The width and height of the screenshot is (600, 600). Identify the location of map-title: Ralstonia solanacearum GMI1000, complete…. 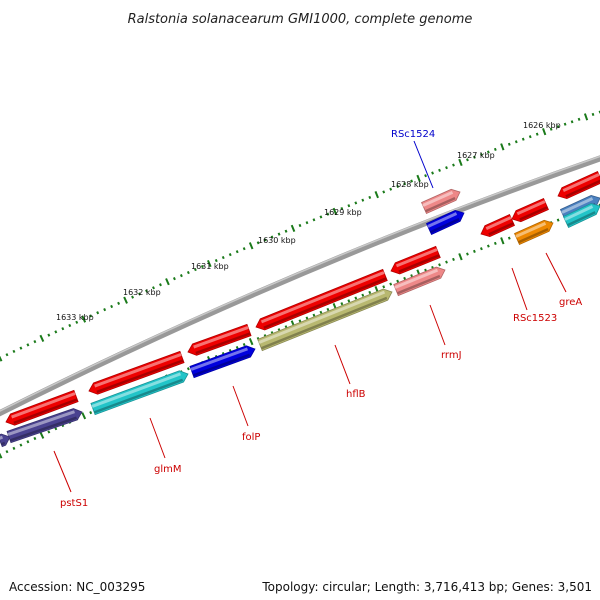
(300, 19).